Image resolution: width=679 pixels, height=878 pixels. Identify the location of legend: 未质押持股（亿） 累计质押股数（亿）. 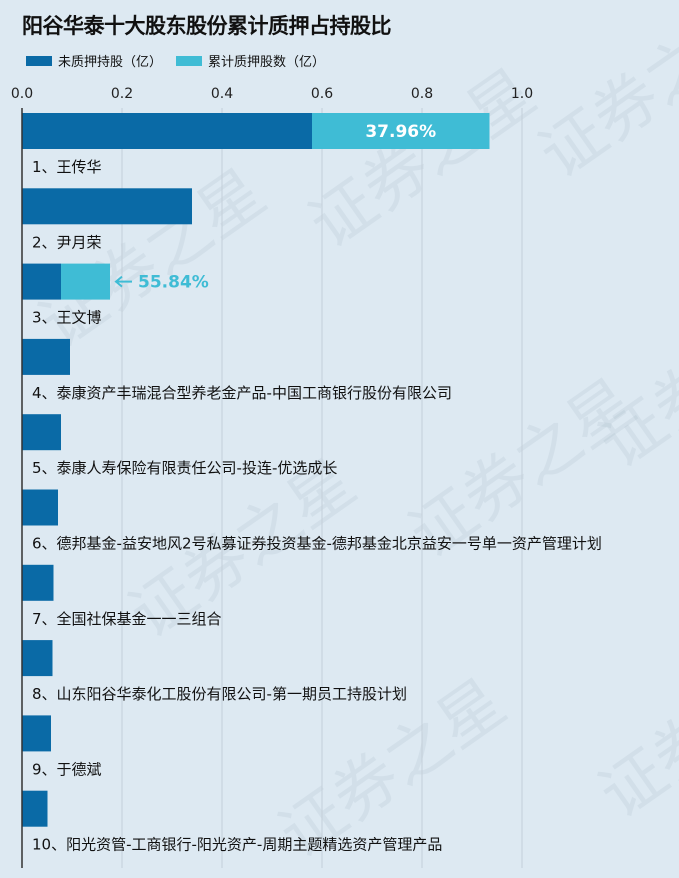
(182, 60).